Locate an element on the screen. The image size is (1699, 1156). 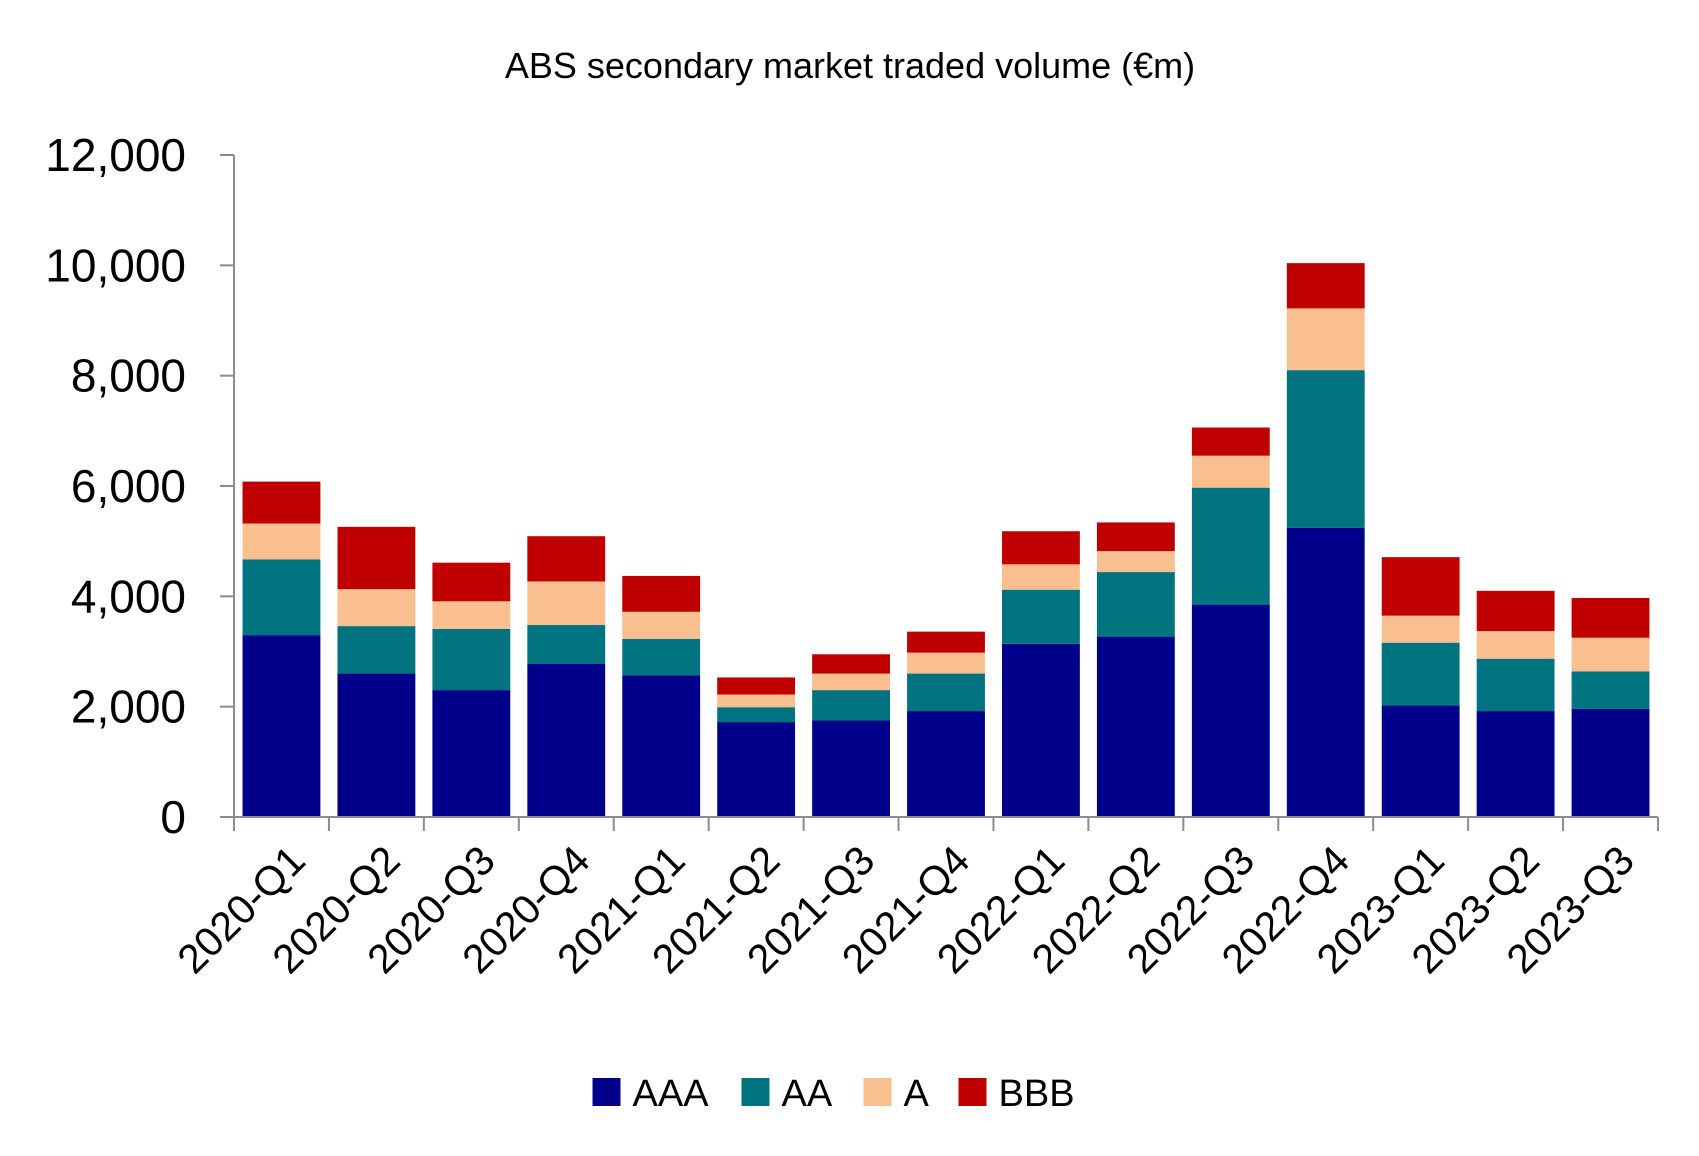
bar-aa-2023-q1 is located at coordinates (1420, 674).